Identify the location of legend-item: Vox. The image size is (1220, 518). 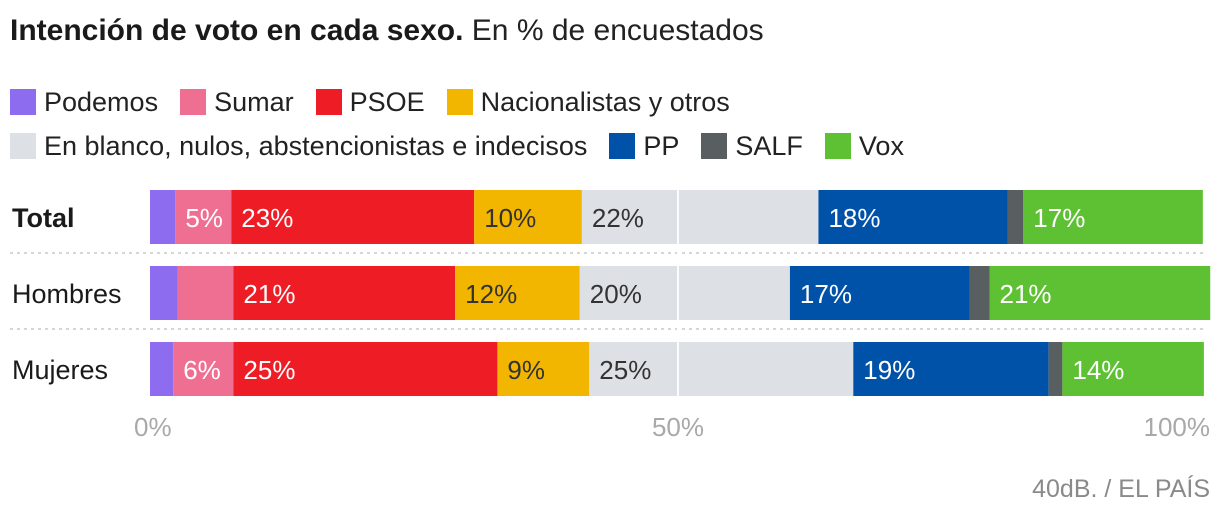
(864, 146).